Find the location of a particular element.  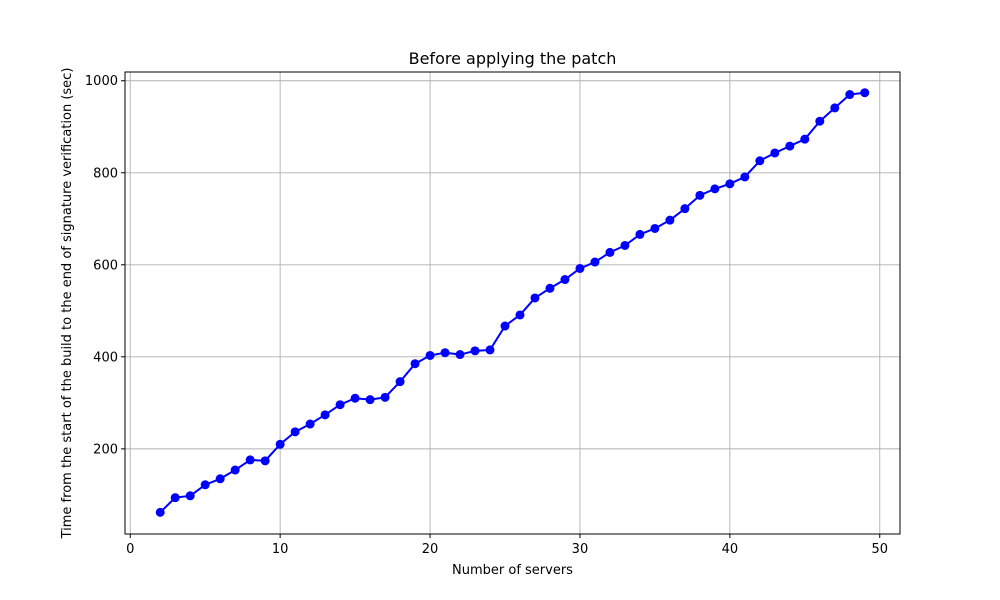

y-tick-label: 800 is located at coordinates (105, 173).